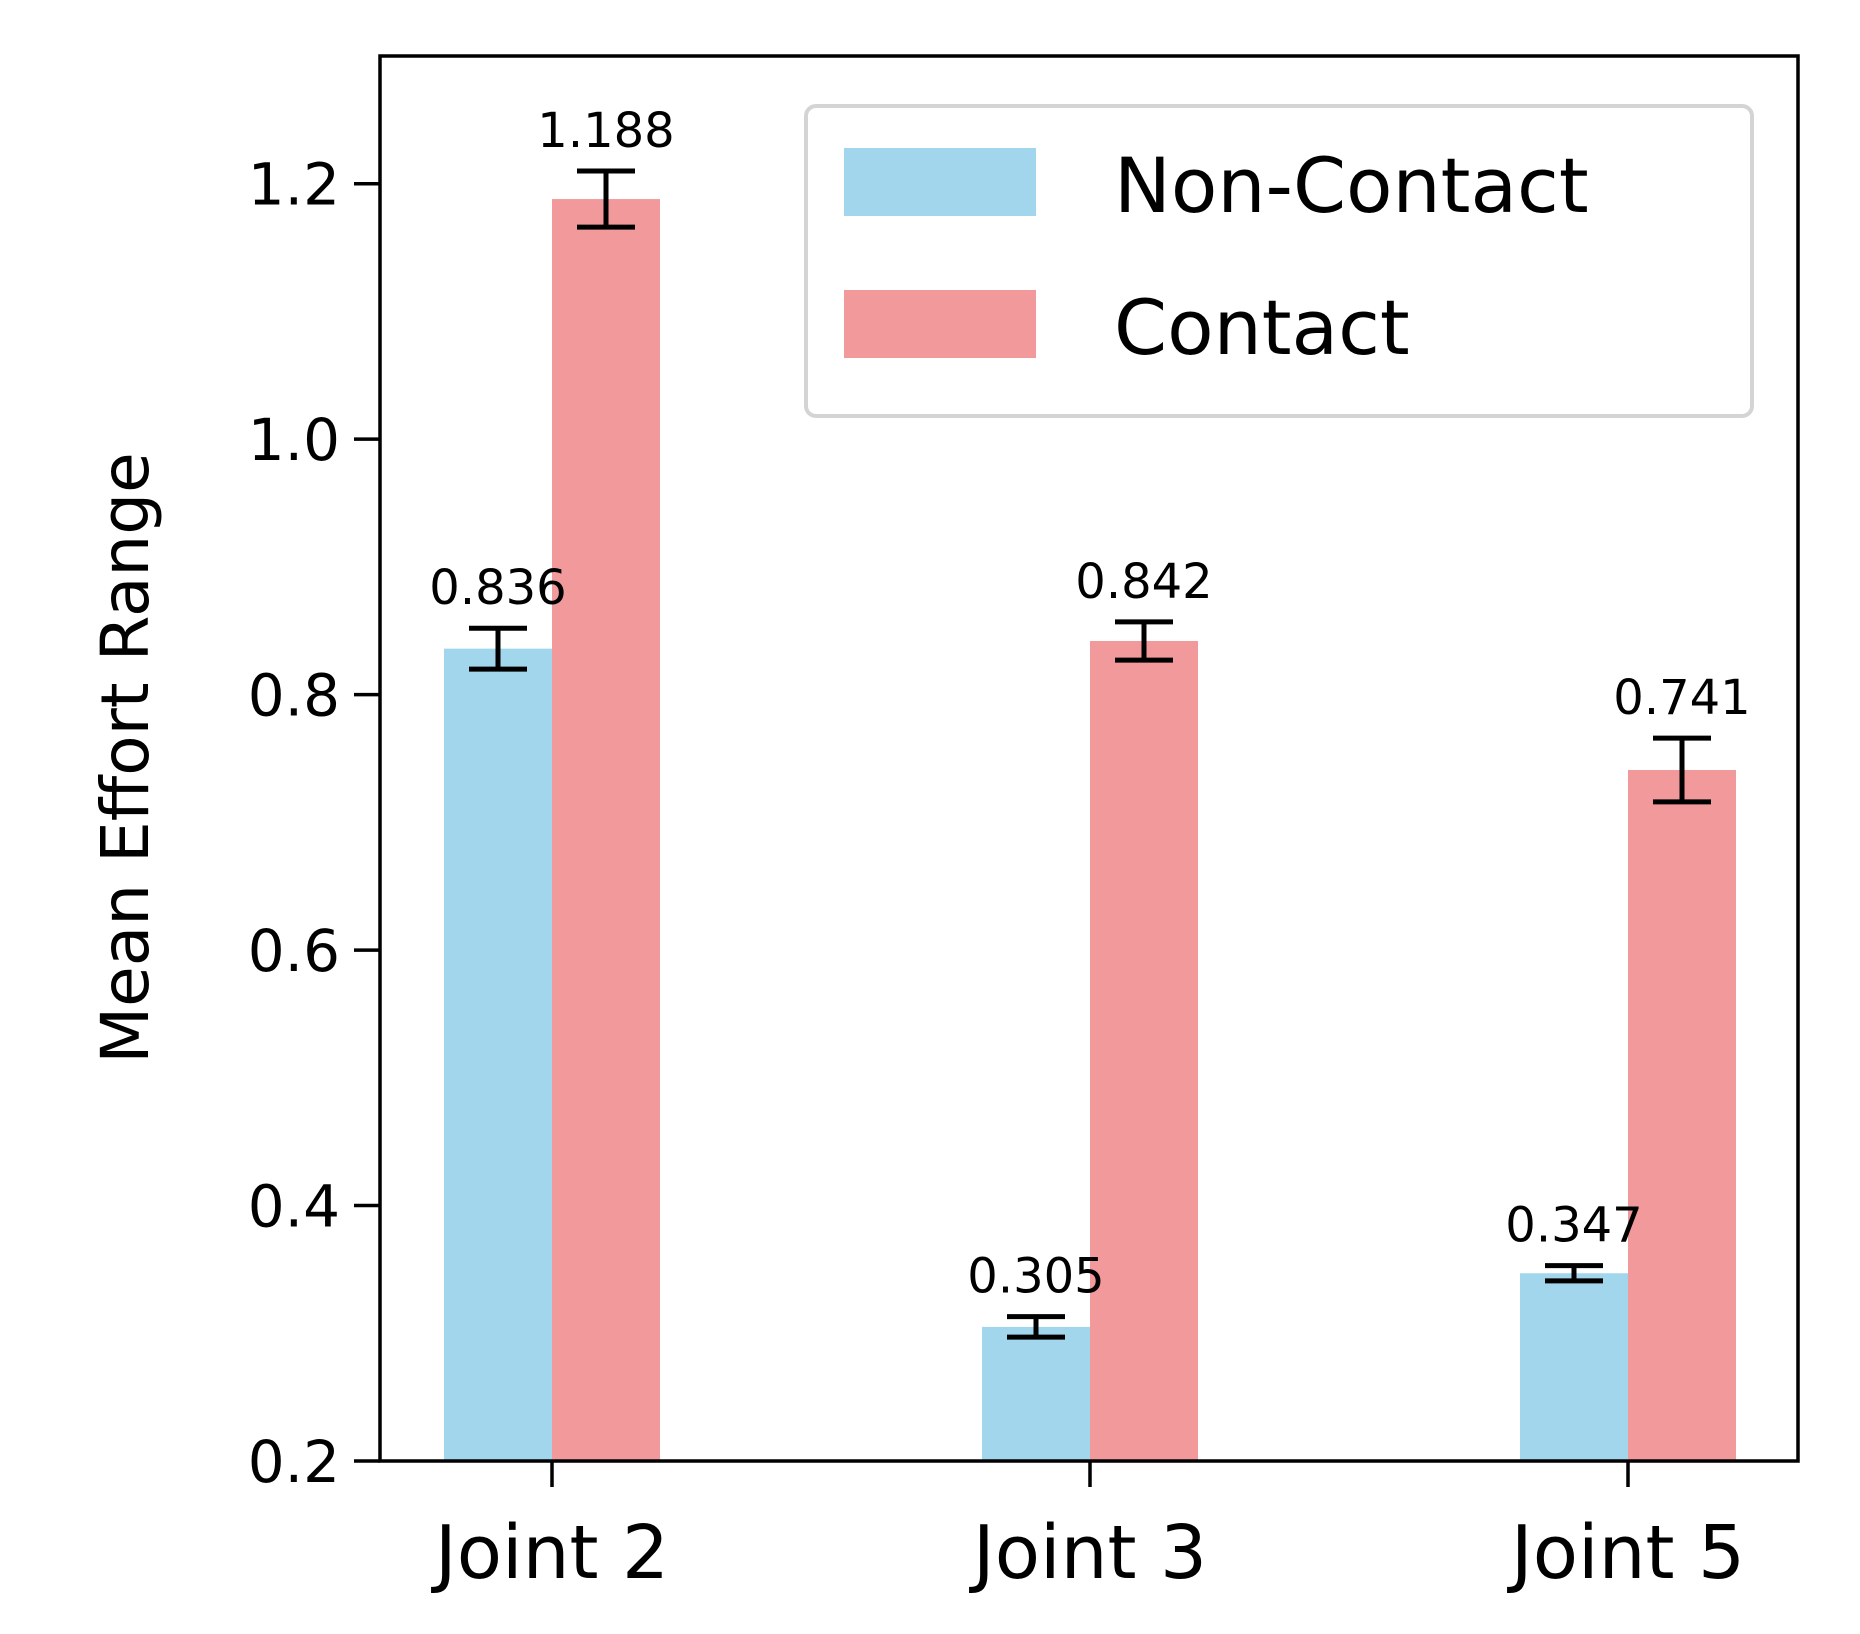  I want to click on y-tick-label: 0.6, so click(294, 951).